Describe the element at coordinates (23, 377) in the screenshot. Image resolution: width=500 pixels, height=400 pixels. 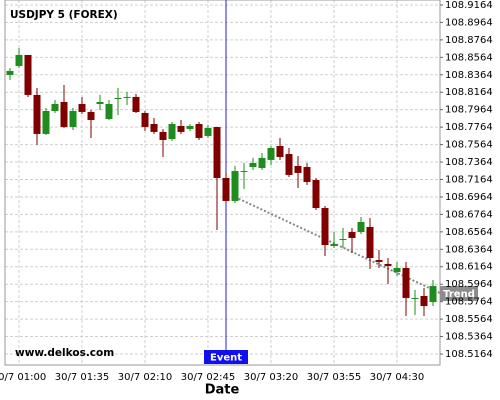
I see `x-tick-label: 30/7 01:00` at that location.